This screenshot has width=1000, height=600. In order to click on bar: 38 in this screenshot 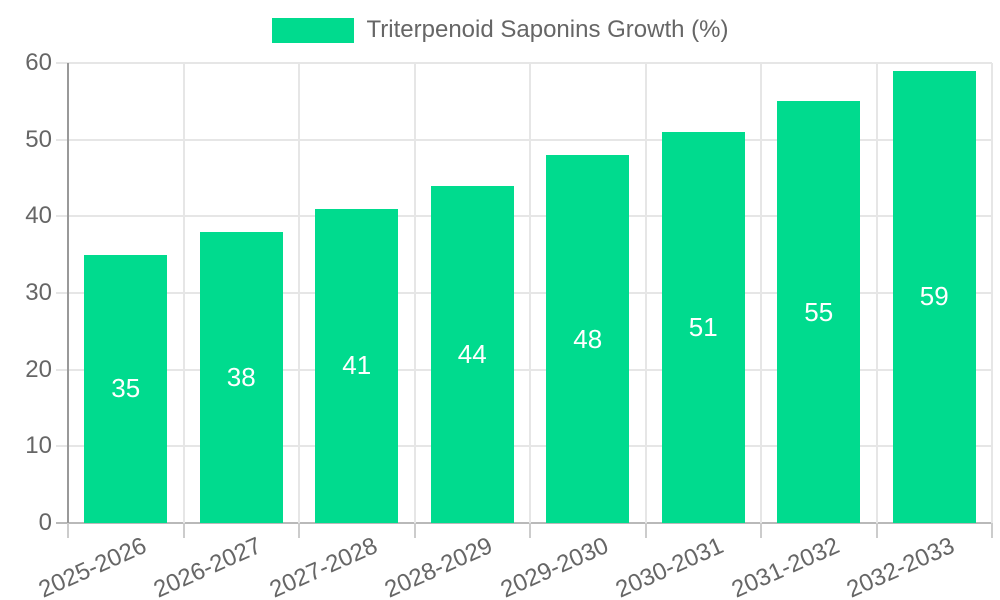, I will do `click(241, 377)`.